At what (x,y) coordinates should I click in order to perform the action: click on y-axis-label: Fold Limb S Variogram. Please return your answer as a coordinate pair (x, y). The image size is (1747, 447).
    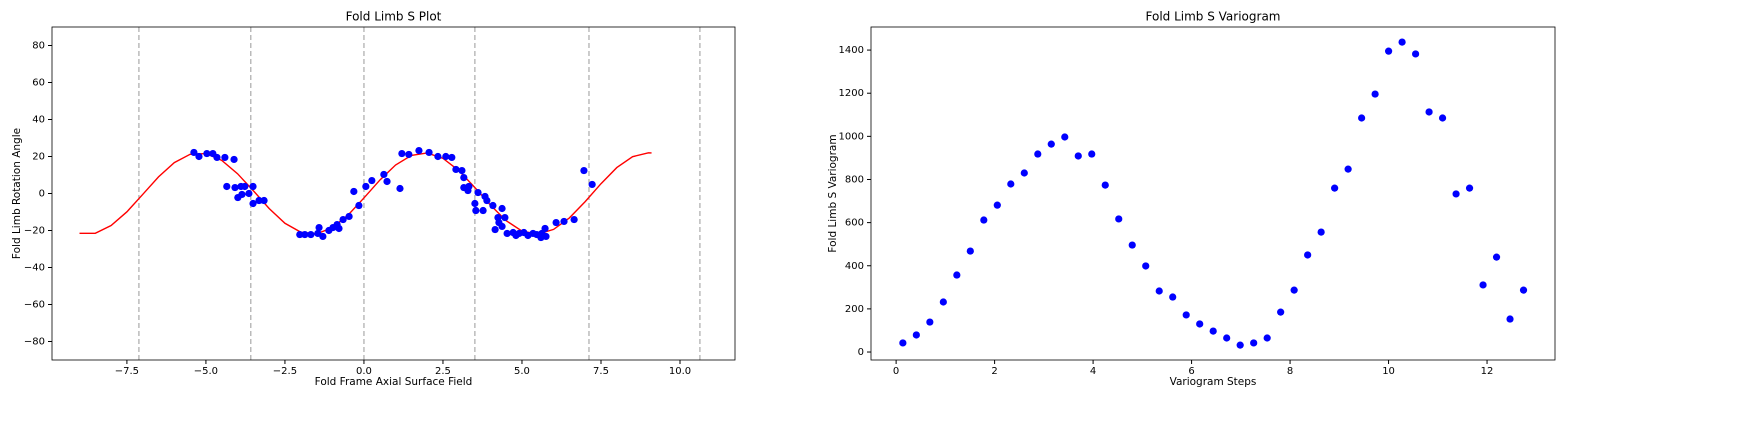
    Looking at the image, I should click on (833, 193).